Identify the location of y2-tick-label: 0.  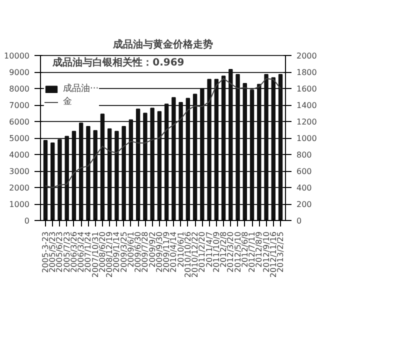
(299, 221).